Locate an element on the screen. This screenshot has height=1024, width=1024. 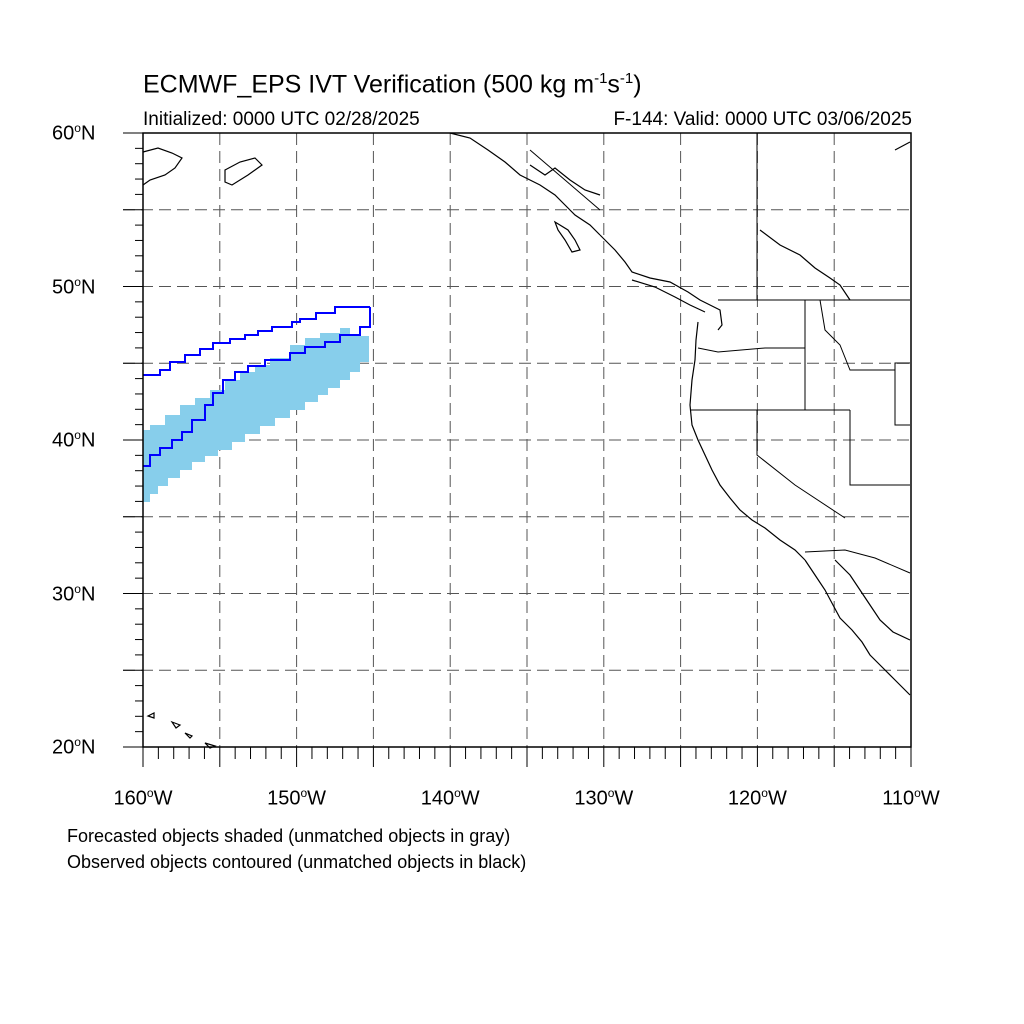
lon-tick-label: 140oW is located at coordinates (450, 798).